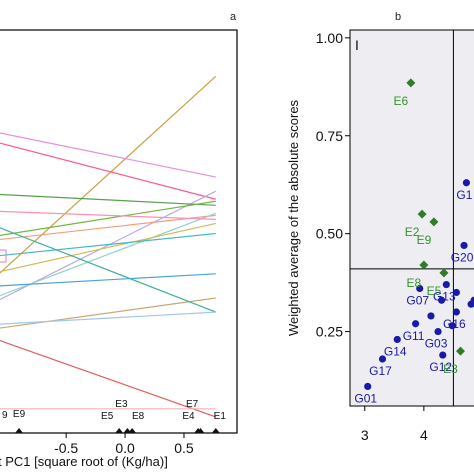 Image resolution: width=474 pixels, height=474 pixels. Describe the element at coordinates (464, 195) in the screenshot. I see `panel-b-genotype-label: G1` at that location.